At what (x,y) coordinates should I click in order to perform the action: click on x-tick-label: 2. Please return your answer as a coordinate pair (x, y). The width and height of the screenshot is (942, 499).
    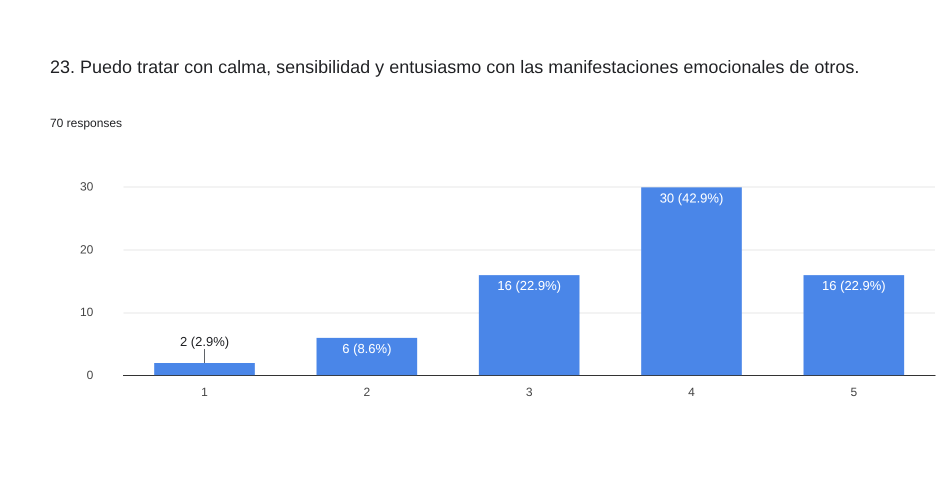
    Looking at the image, I should click on (367, 392).